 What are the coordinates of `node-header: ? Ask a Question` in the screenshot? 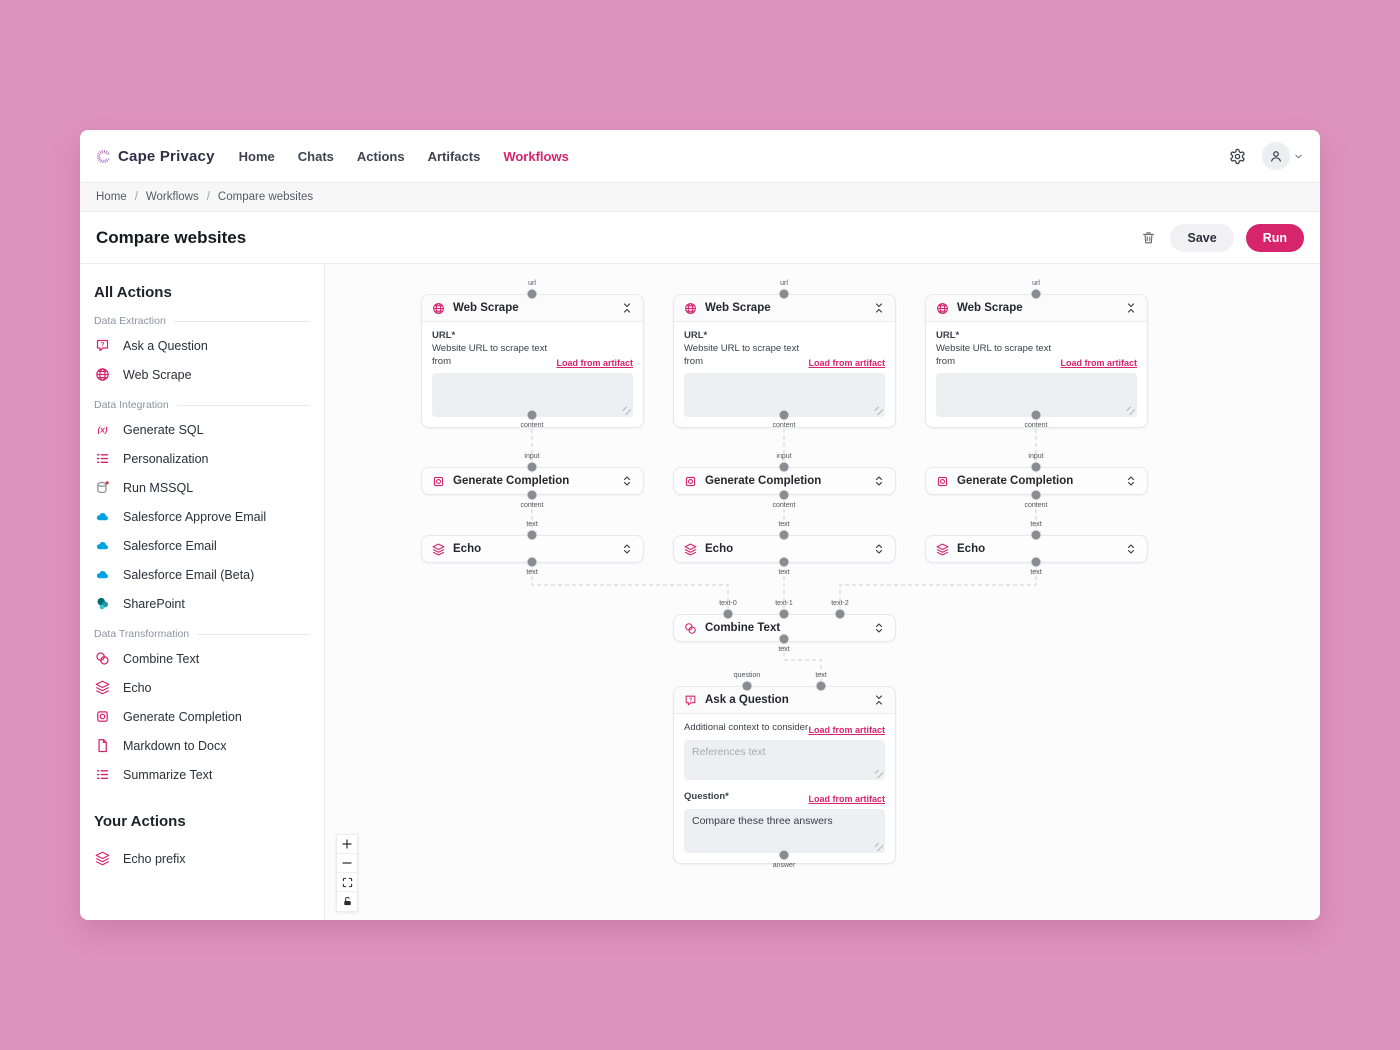 It's located at (784, 700).